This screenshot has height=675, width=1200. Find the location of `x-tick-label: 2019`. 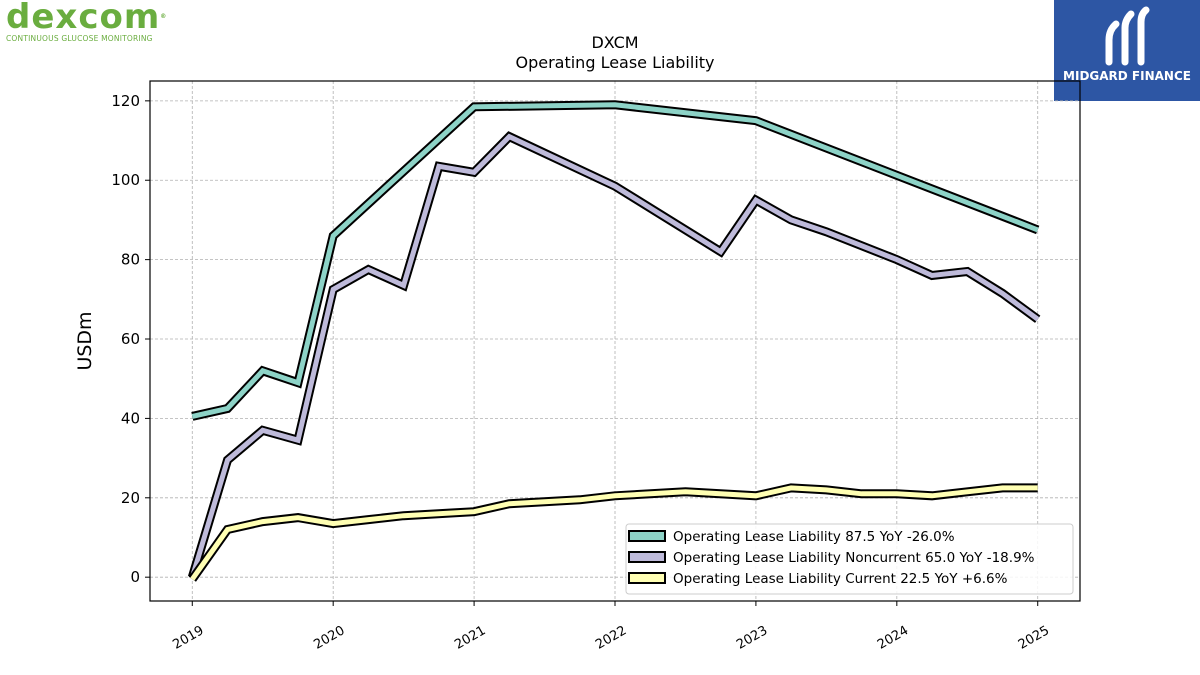

x-tick-label: 2019 is located at coordinates (188, 638).